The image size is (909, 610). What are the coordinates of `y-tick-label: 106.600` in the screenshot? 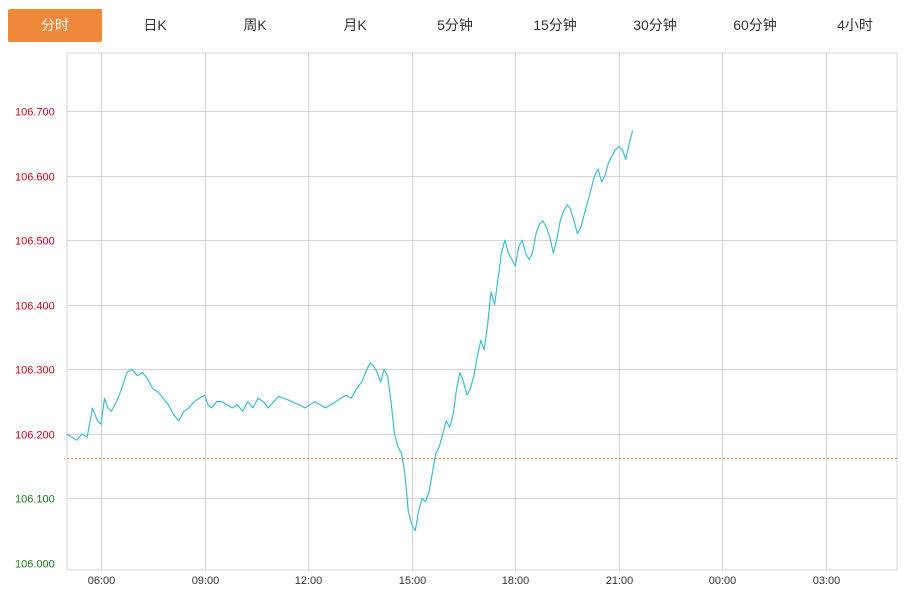 It's located at (35, 178).